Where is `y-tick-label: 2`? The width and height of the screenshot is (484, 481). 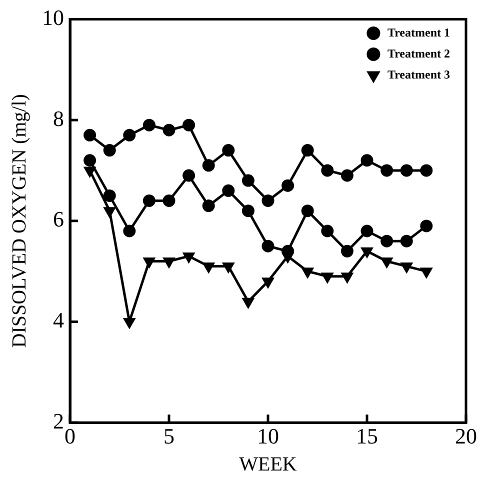
y-tick-label: 2 is located at coordinates (58, 421).